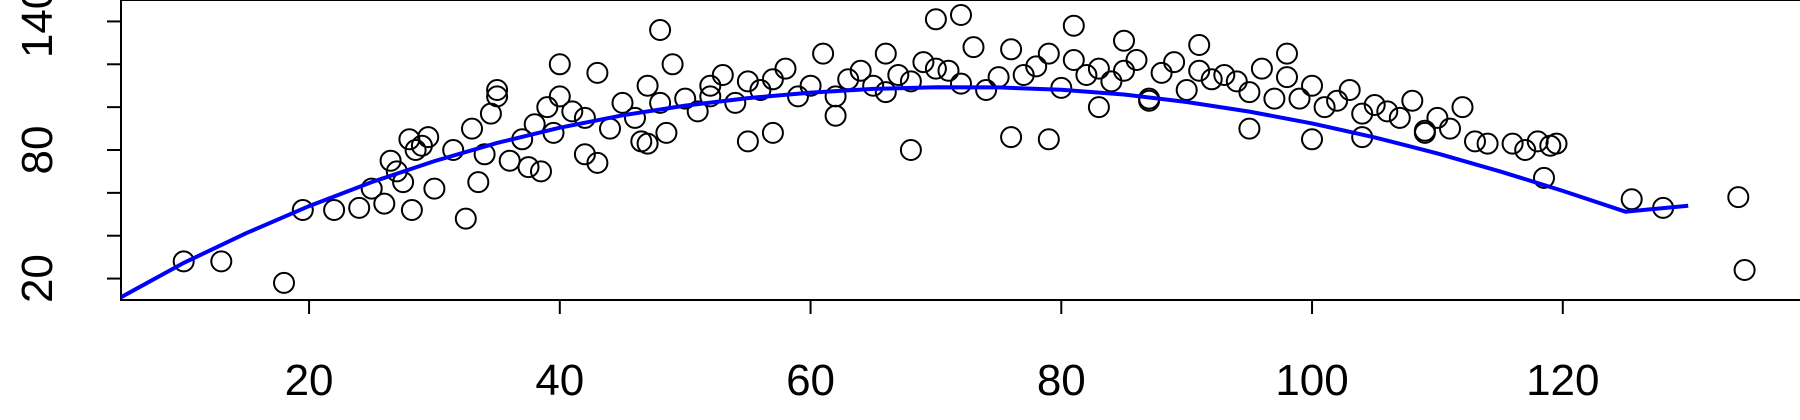  I want to click on x-tick-label: 80, so click(1061, 380).